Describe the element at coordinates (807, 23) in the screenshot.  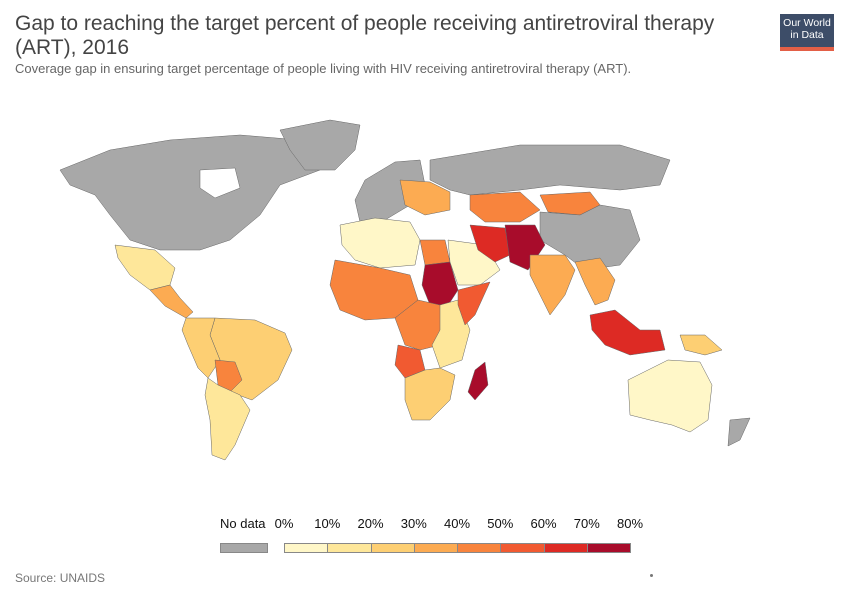
I see `logo-line-1: Our World` at that location.